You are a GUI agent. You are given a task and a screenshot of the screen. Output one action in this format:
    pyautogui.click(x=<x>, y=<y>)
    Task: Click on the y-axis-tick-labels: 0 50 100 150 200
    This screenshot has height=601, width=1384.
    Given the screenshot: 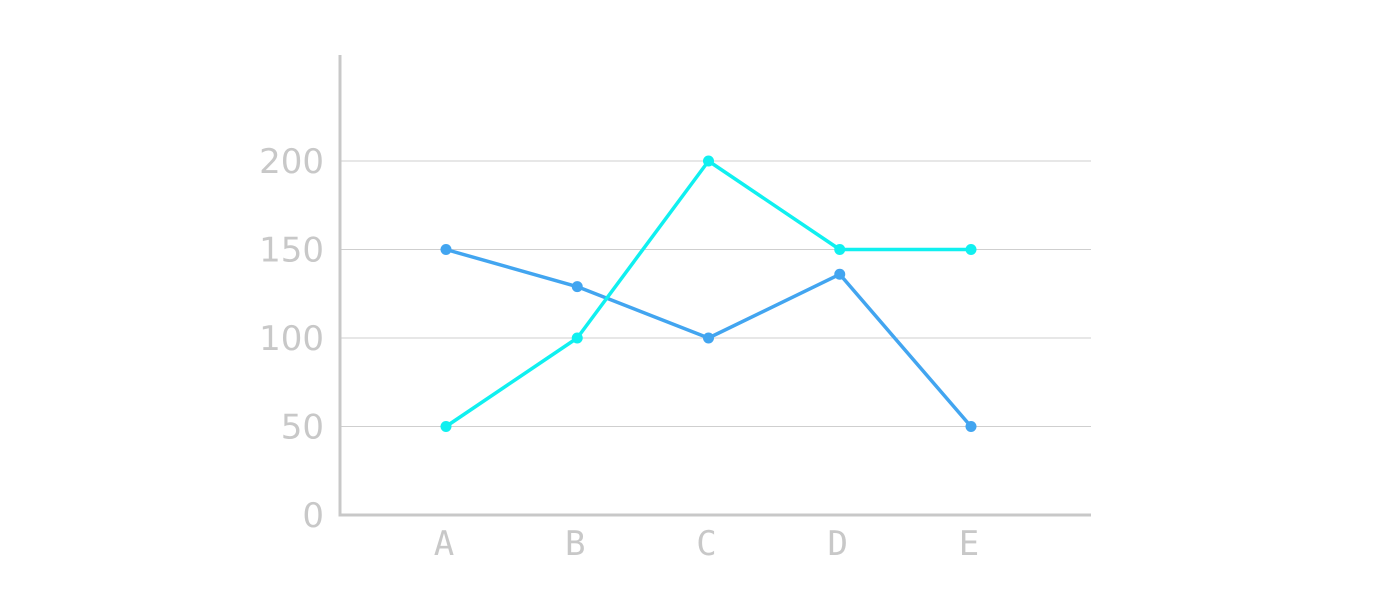 What is the action you would take?
    pyautogui.click(x=291, y=339)
    